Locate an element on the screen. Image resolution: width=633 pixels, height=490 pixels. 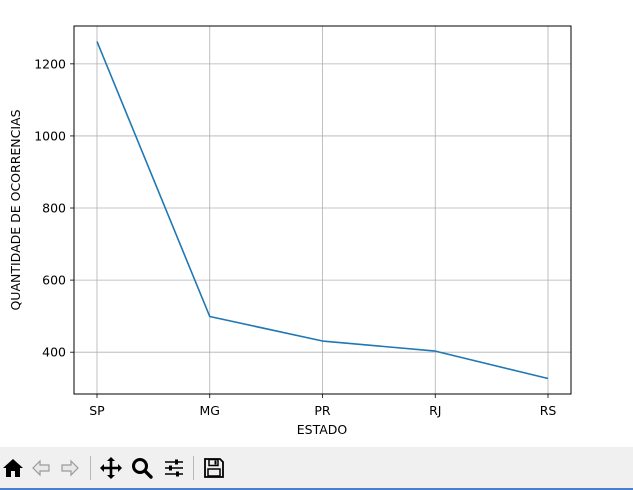
forward-button is located at coordinates (70, 468).